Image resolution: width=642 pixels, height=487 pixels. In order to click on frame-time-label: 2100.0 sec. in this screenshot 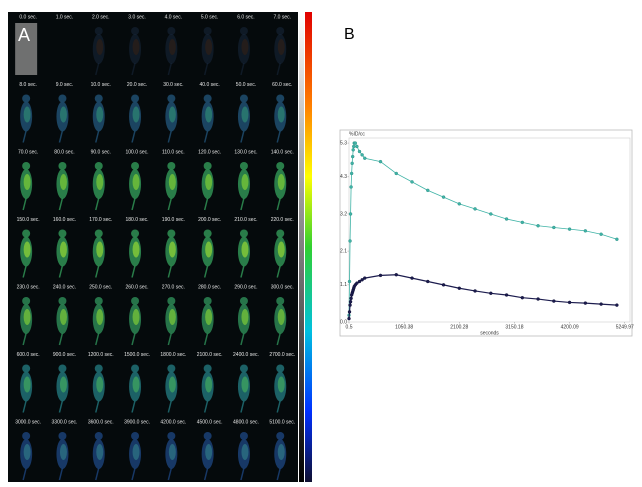, I will do `click(210, 355)`.